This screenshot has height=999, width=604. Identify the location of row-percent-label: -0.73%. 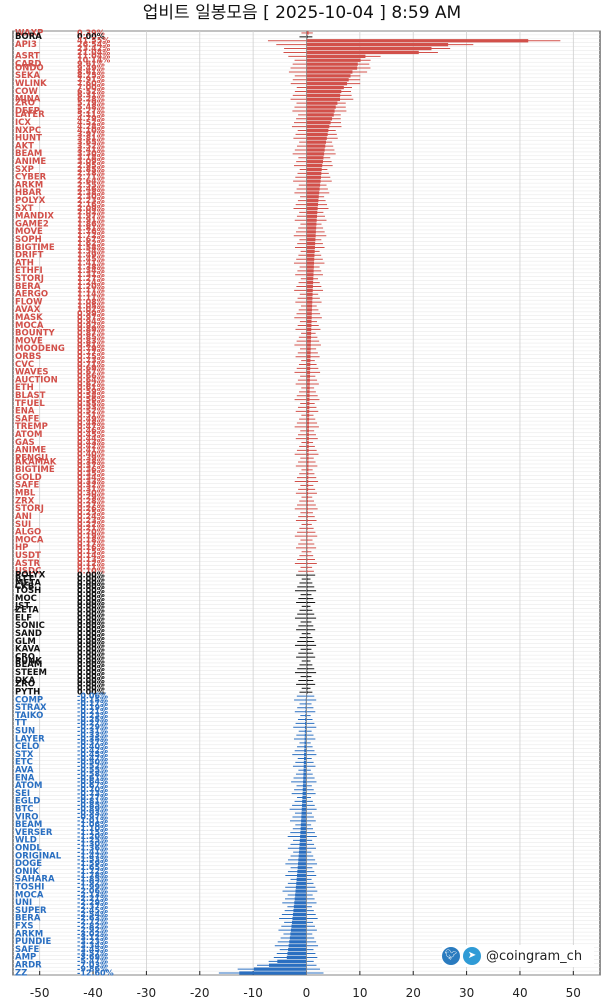
(92, 793).